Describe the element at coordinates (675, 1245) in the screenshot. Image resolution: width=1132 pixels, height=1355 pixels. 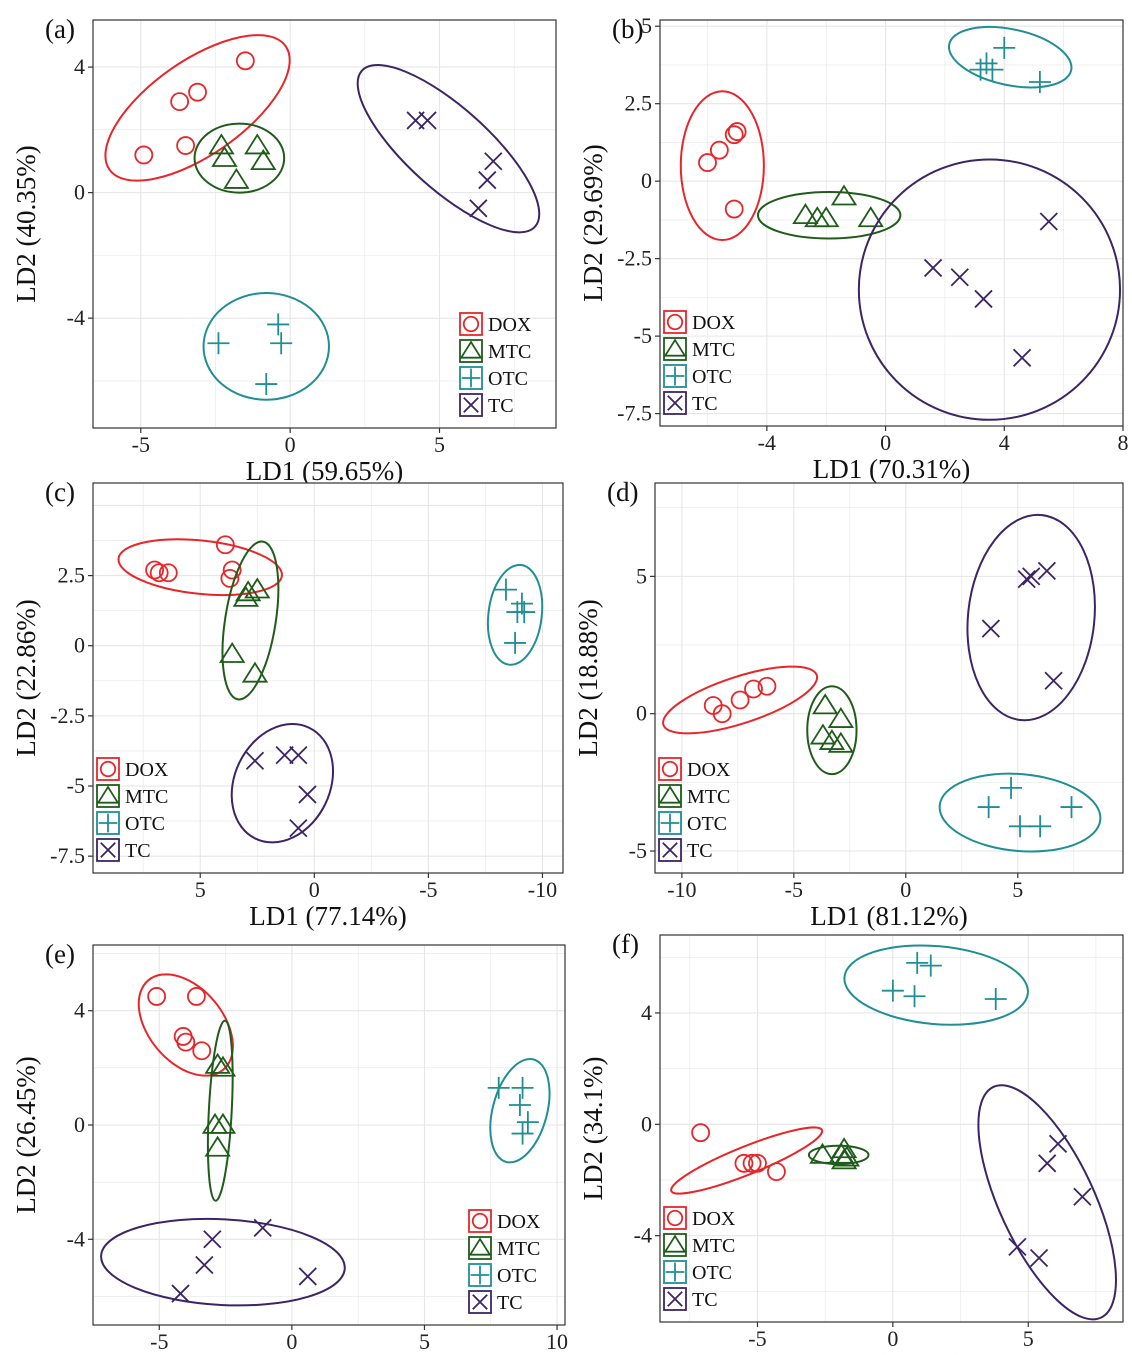
I see `legend-key-box` at that location.